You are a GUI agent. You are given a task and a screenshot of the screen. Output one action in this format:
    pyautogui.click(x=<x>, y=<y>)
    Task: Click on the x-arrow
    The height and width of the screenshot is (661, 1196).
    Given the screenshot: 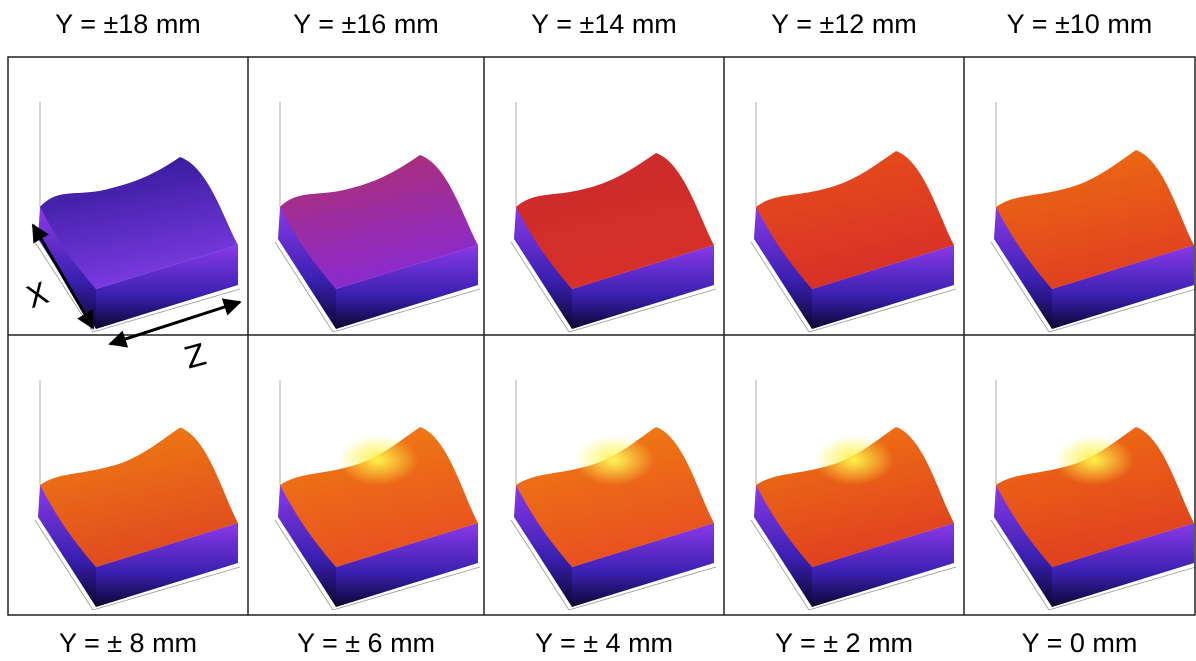 What is the action you would take?
    pyautogui.click(x=63, y=276)
    